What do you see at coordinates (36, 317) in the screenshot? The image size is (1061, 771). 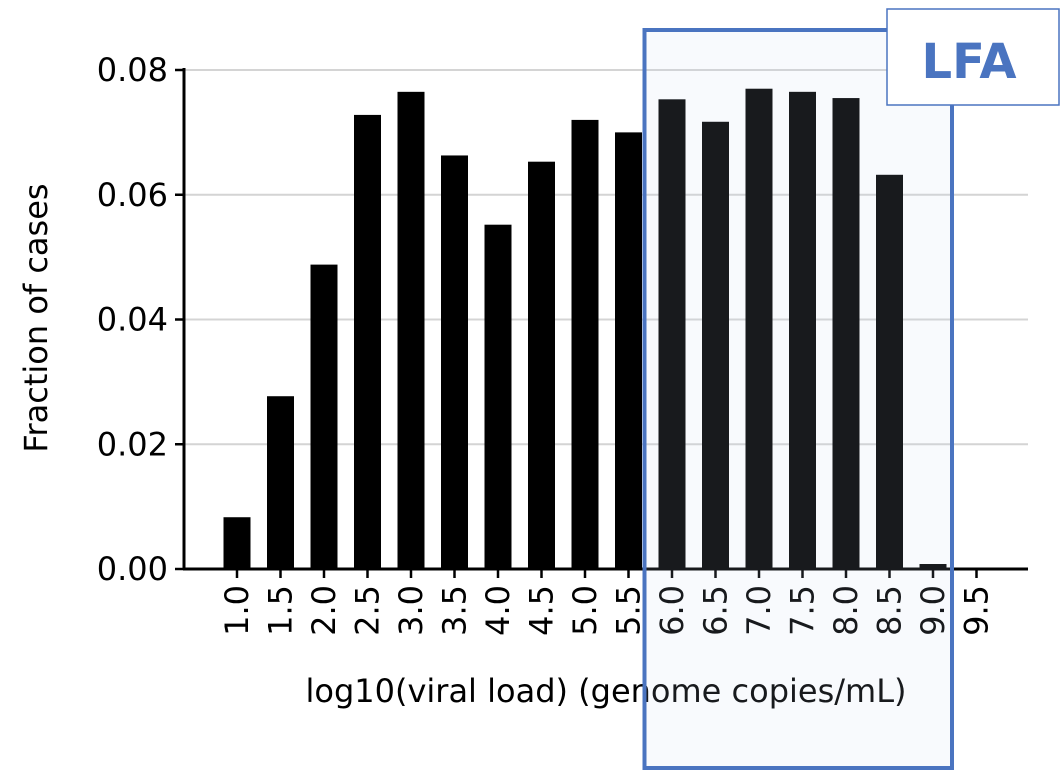 I see `y-axis-label: Fraction of cases` at bounding box center [36, 317].